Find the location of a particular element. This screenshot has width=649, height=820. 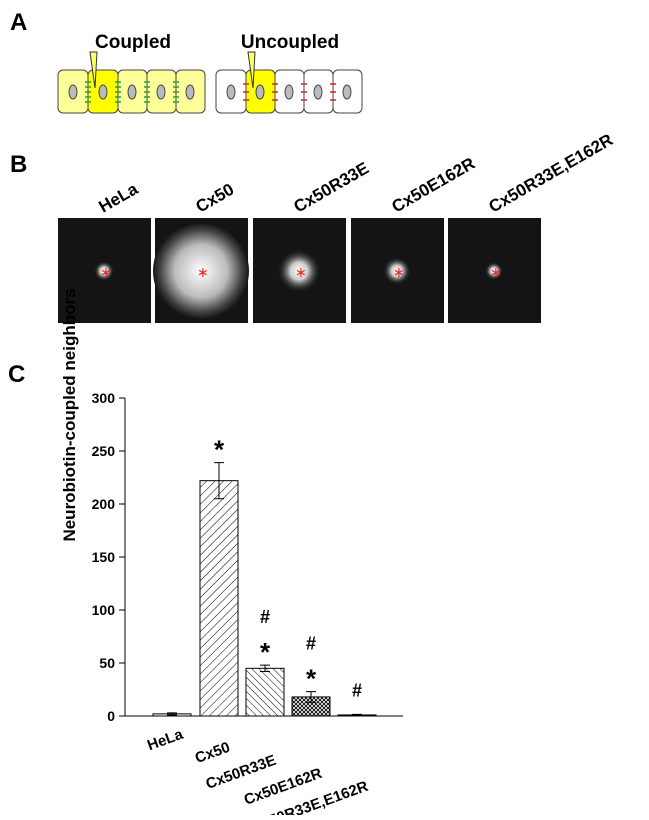

y-tick-label: 200 is located at coordinates (104, 504).